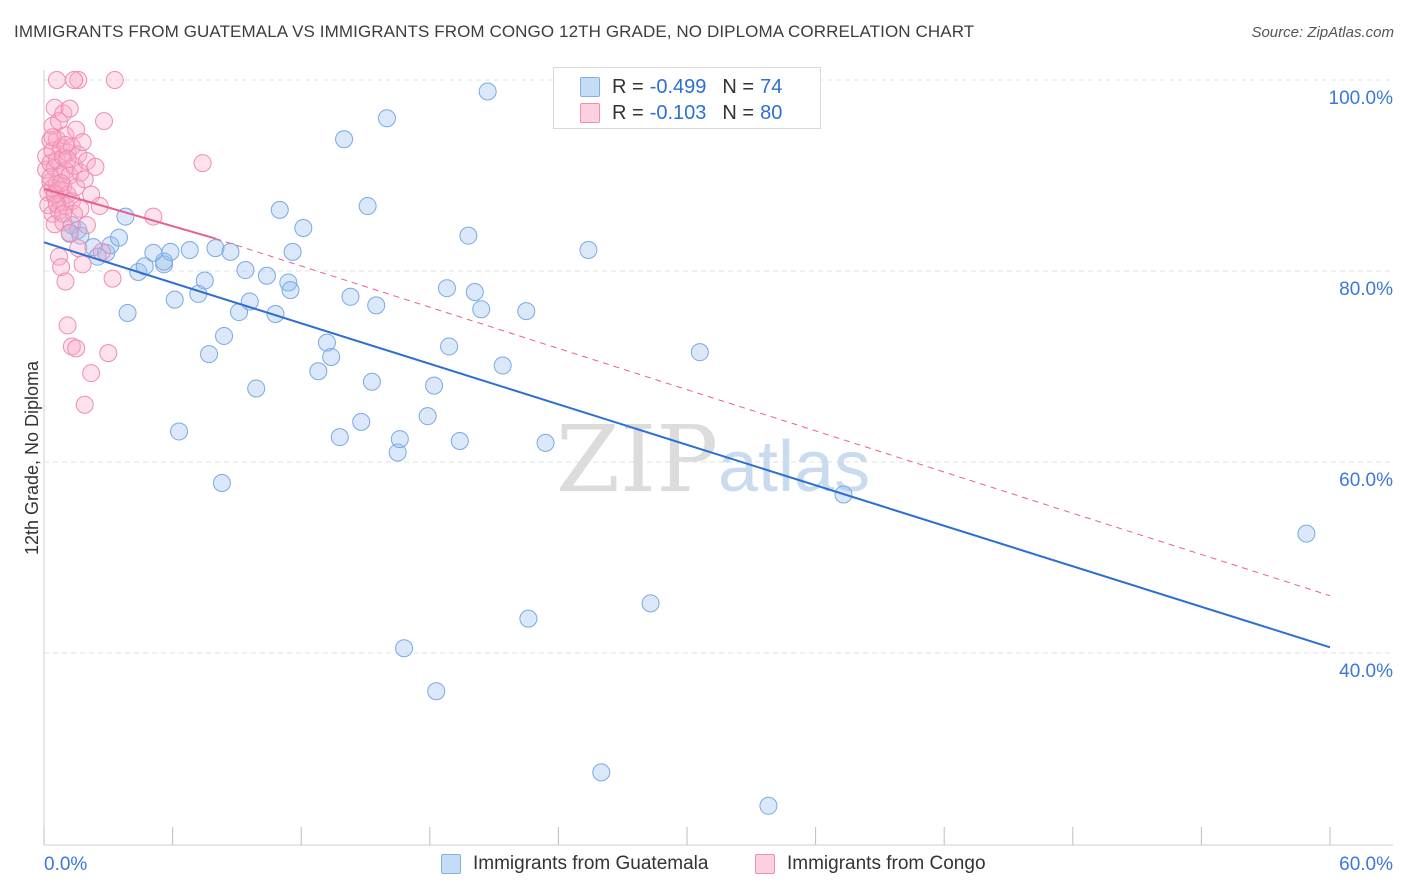  I want to click on y-tick-label: 80.0%, so click(1366, 289).